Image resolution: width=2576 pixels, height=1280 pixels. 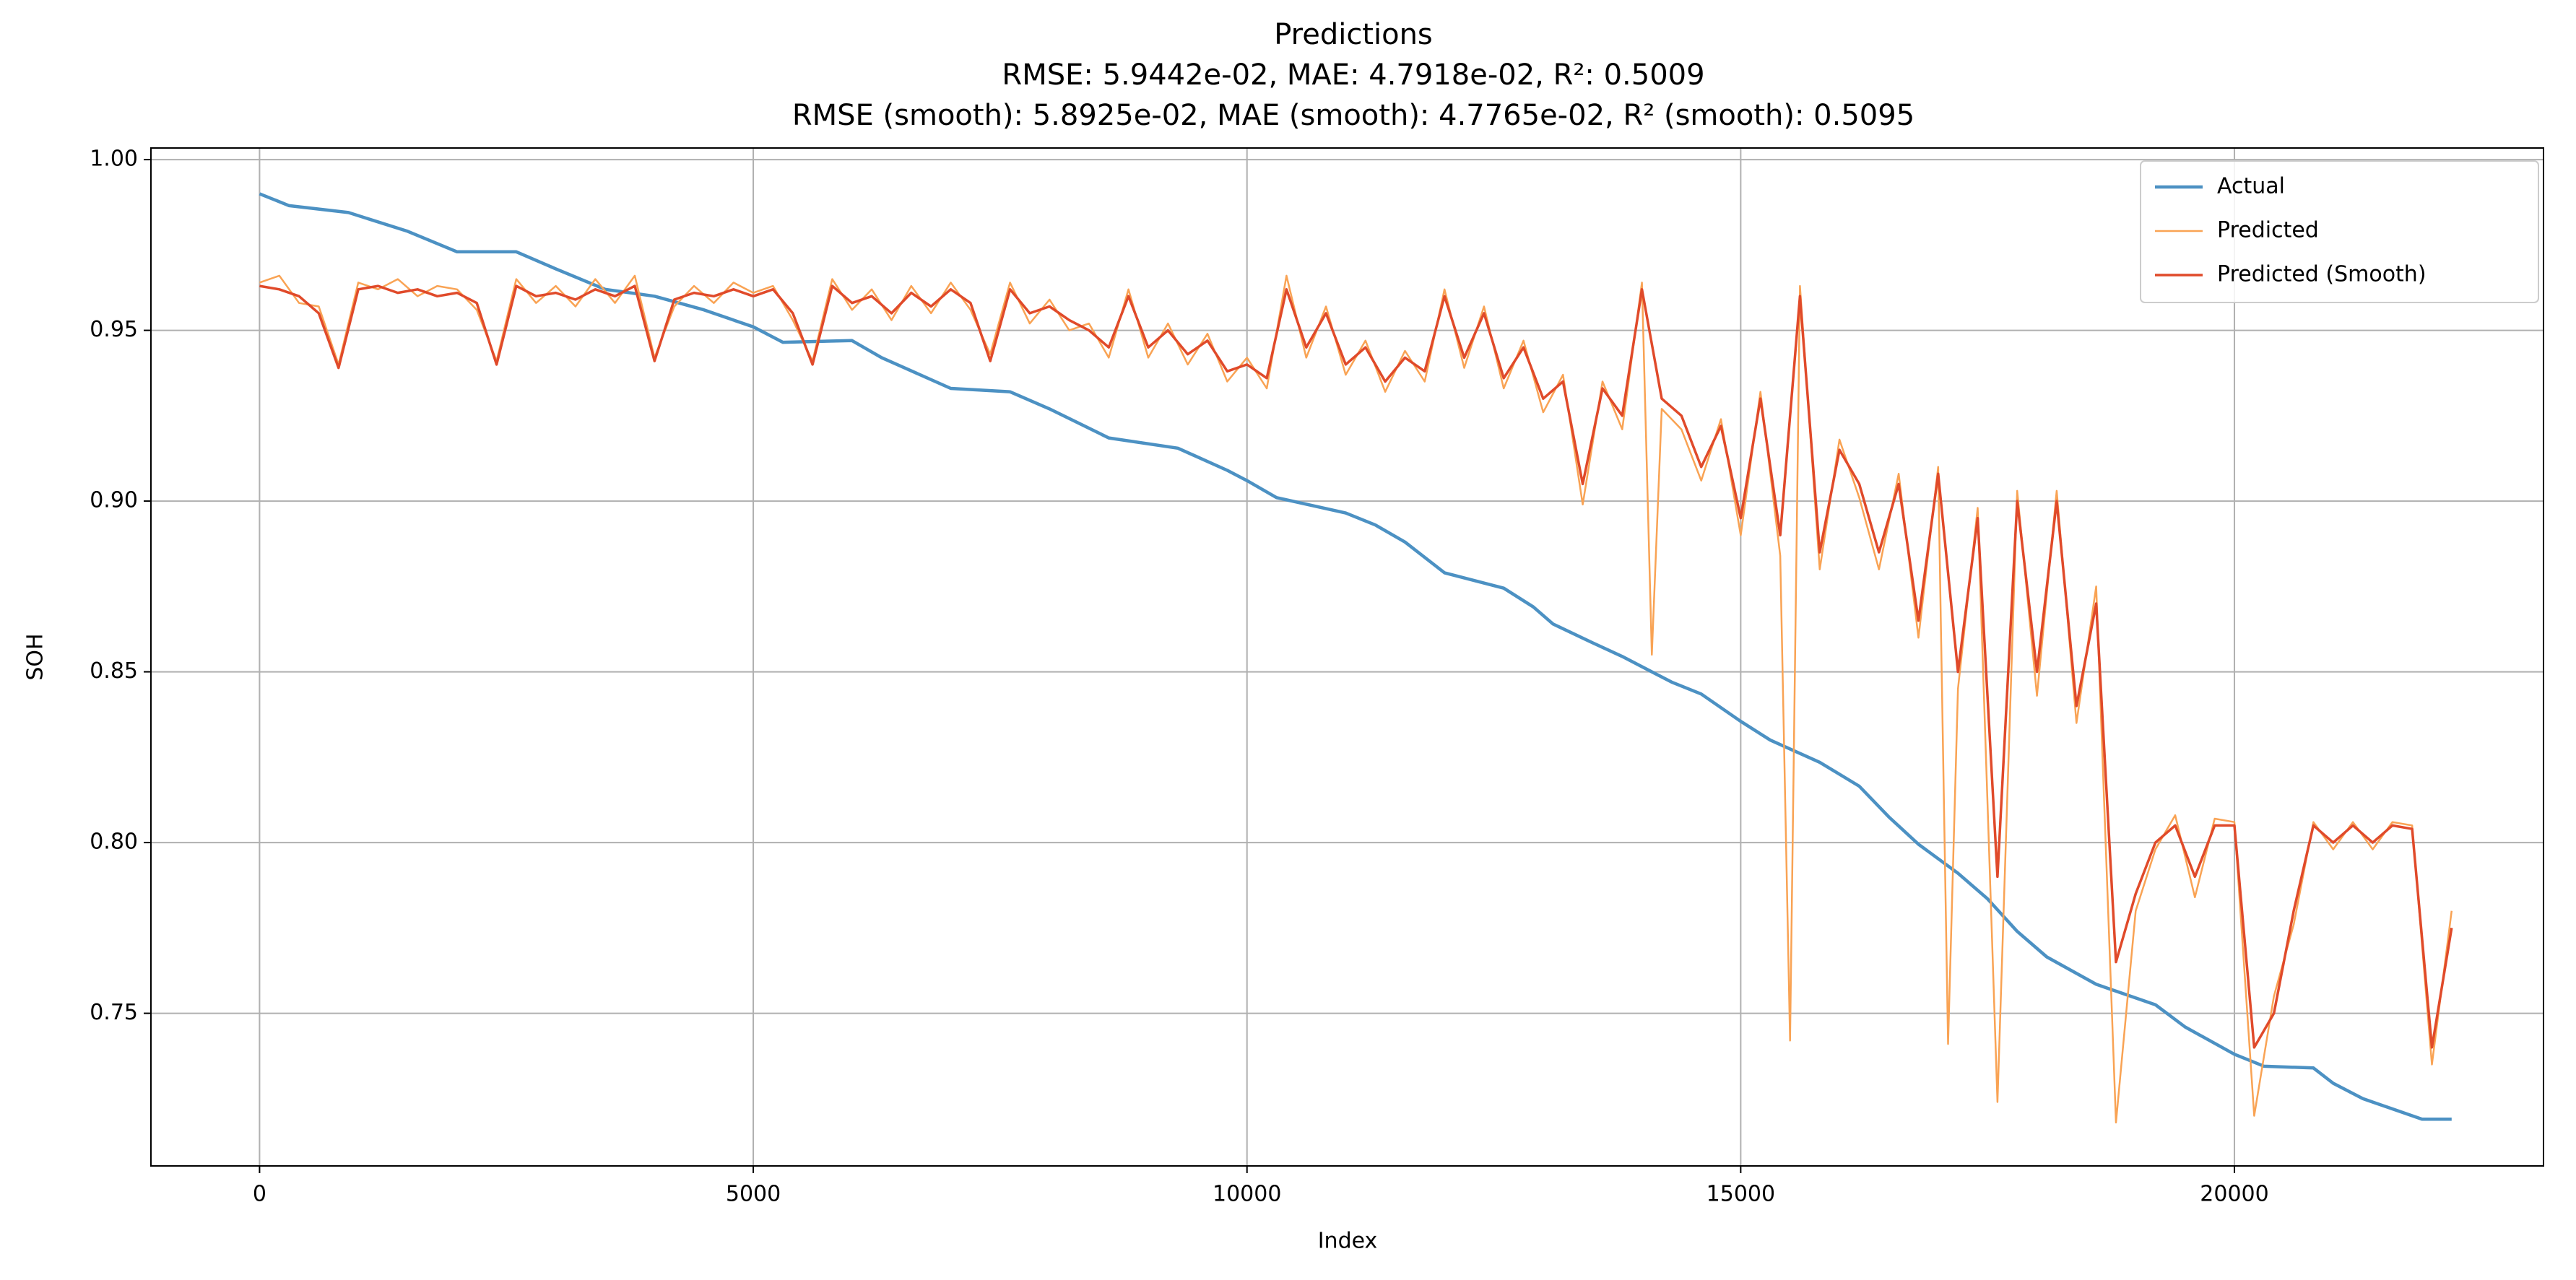 I want to click on y-tick-label: 1.00, so click(x=114, y=159).